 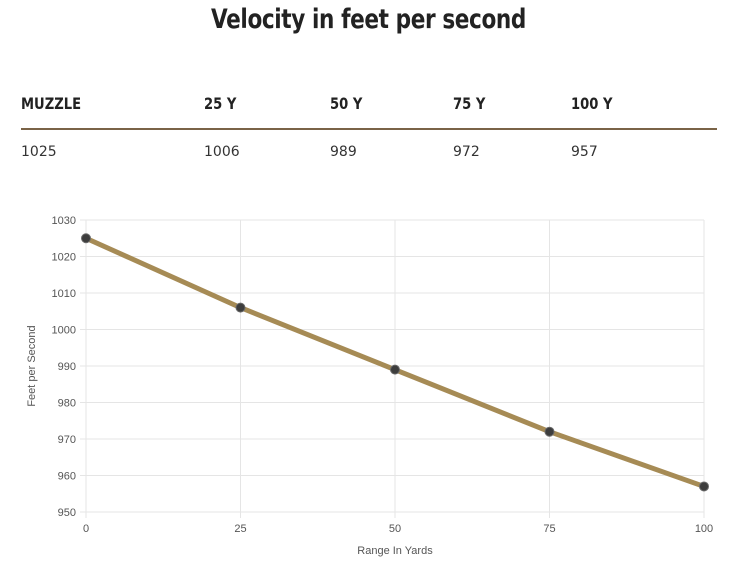 I want to click on cell-muzzle: 1025, so click(x=39, y=152).